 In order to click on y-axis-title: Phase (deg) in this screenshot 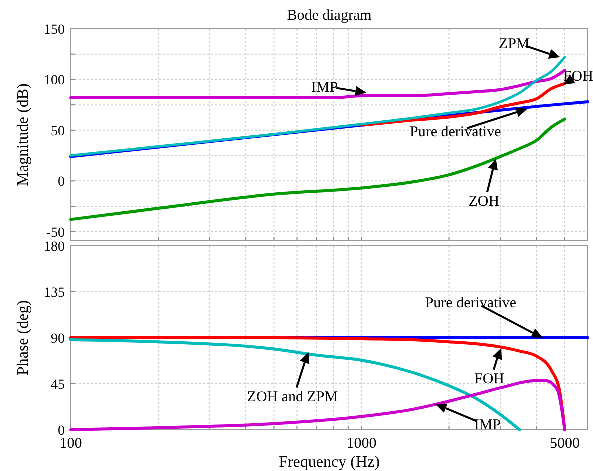, I will do `click(23, 338)`.